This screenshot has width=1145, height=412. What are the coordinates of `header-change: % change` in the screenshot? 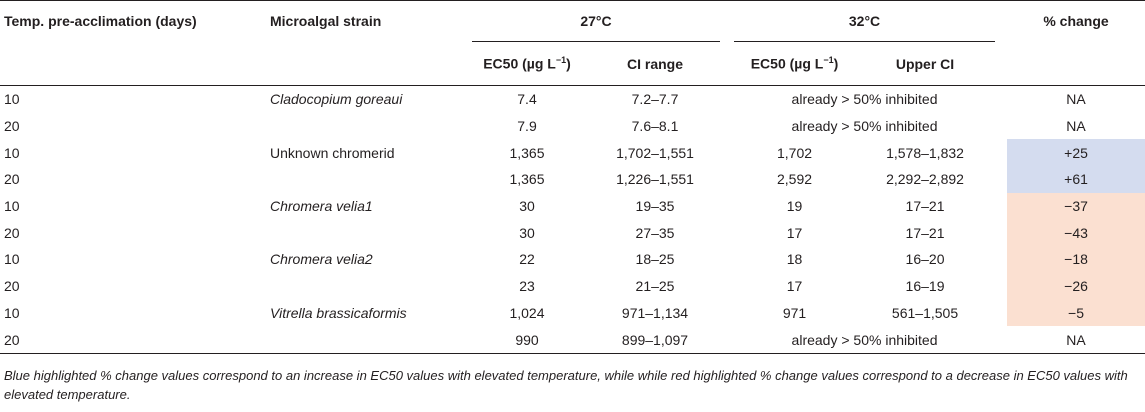 It's located at (1076, 21).